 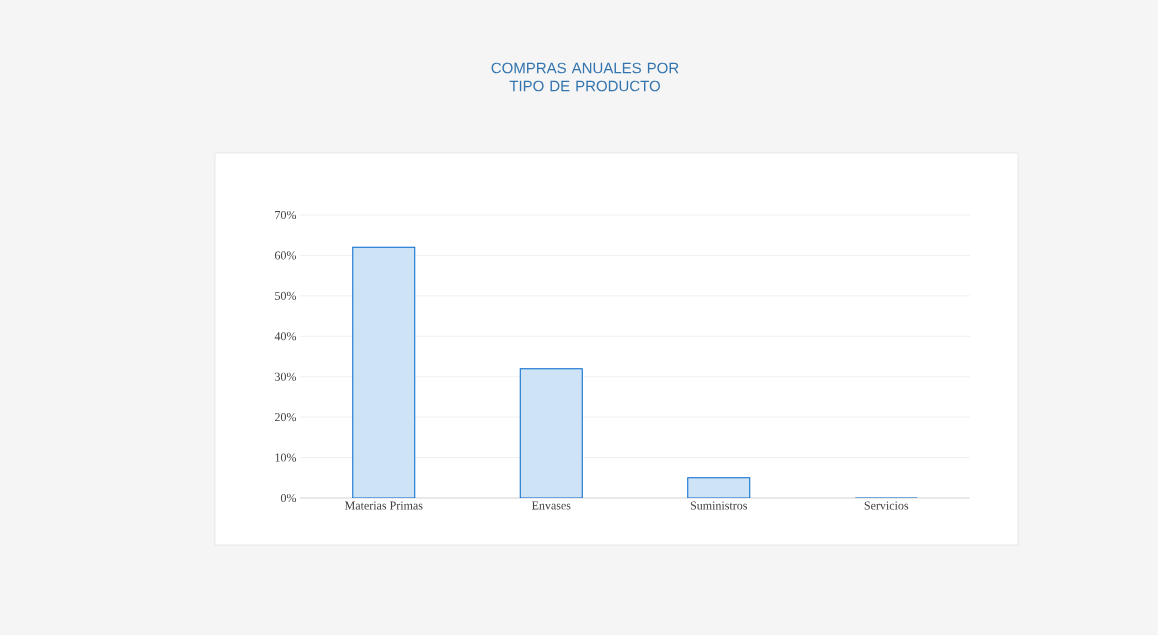 What do you see at coordinates (286, 376) in the screenshot?
I see `y-tick-label: 30%` at bounding box center [286, 376].